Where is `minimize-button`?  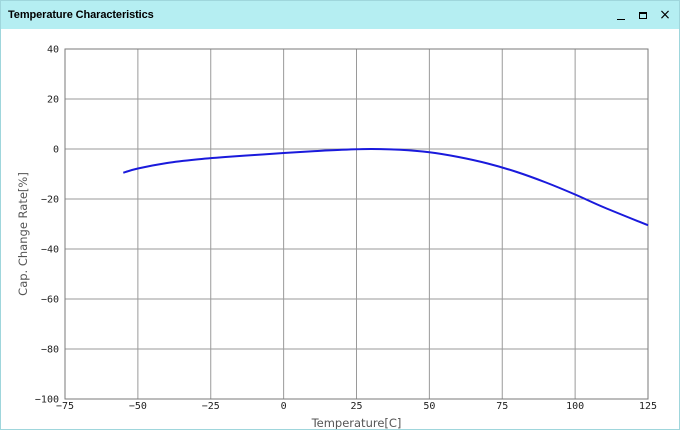
minimize-button is located at coordinates (621, 15).